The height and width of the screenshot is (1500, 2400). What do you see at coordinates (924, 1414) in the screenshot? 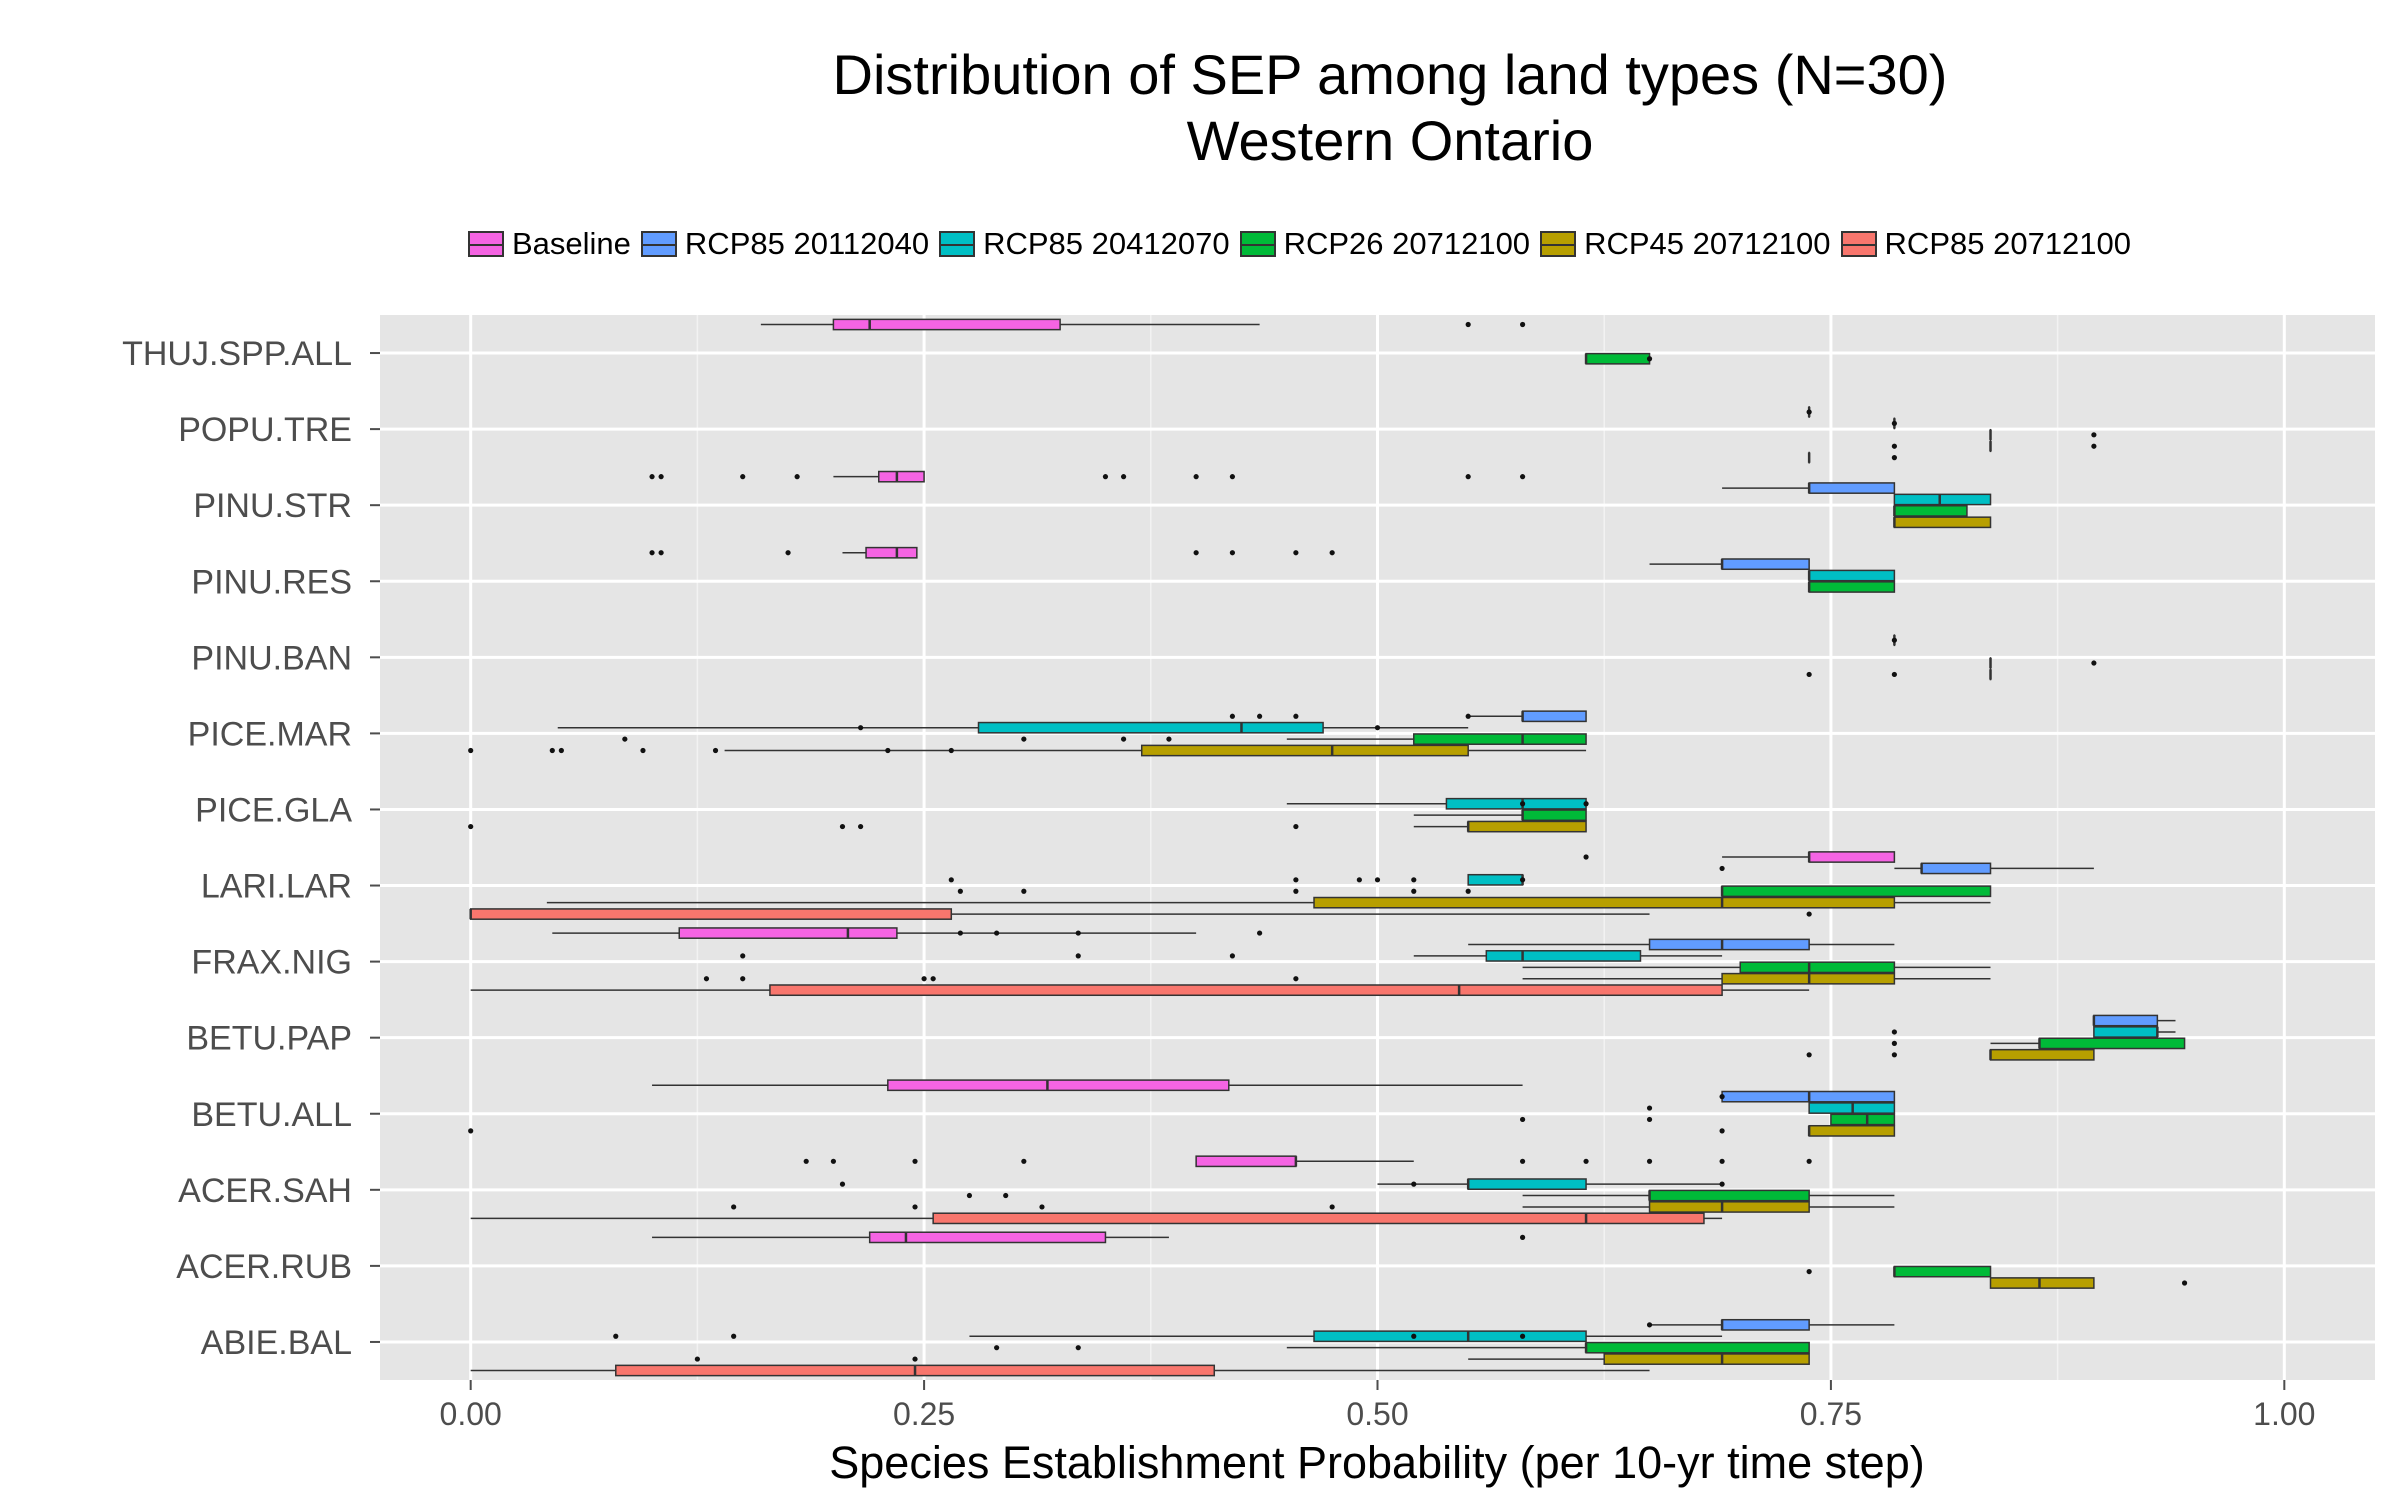
I see `x-tick-label: 0.25` at bounding box center [924, 1414].